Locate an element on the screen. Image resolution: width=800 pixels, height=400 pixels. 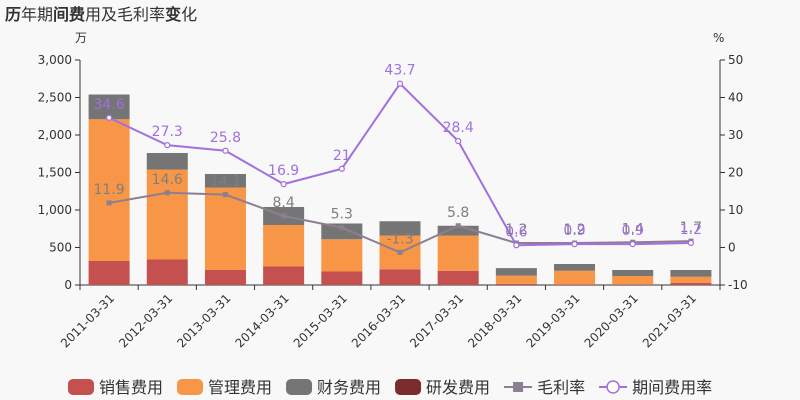
expense-rate-label: 16.9 is located at coordinates (283, 171).